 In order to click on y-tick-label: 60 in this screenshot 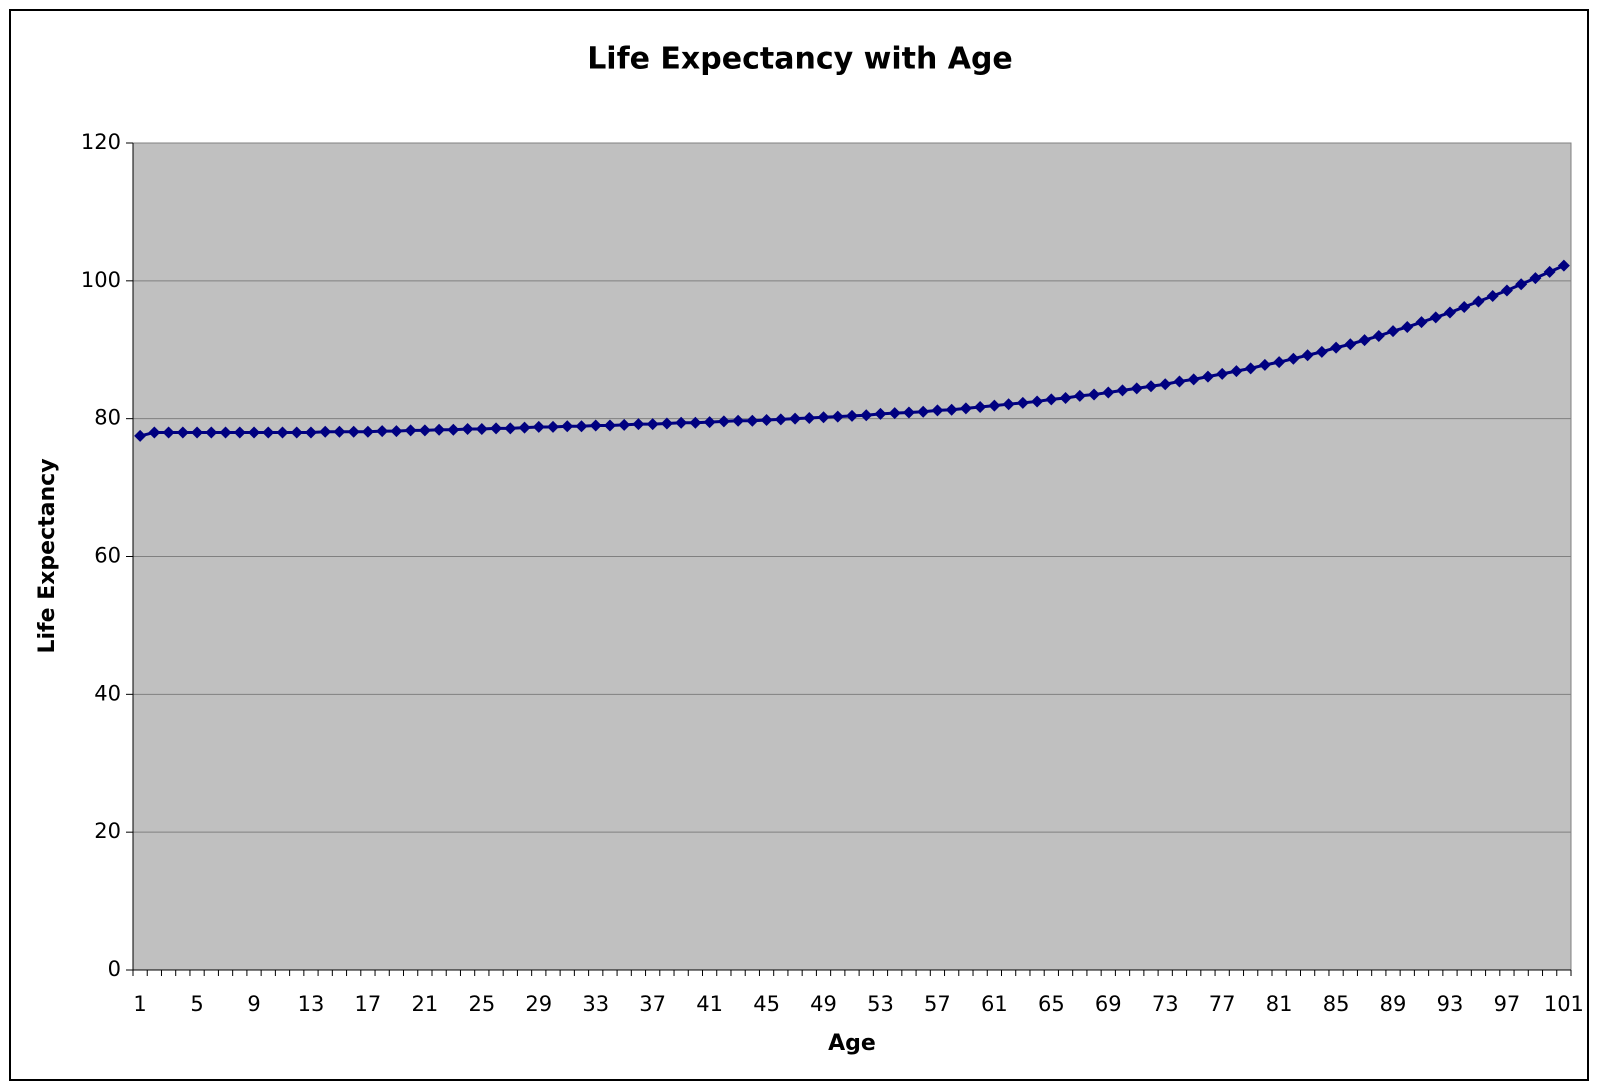, I will do `click(107, 556)`.